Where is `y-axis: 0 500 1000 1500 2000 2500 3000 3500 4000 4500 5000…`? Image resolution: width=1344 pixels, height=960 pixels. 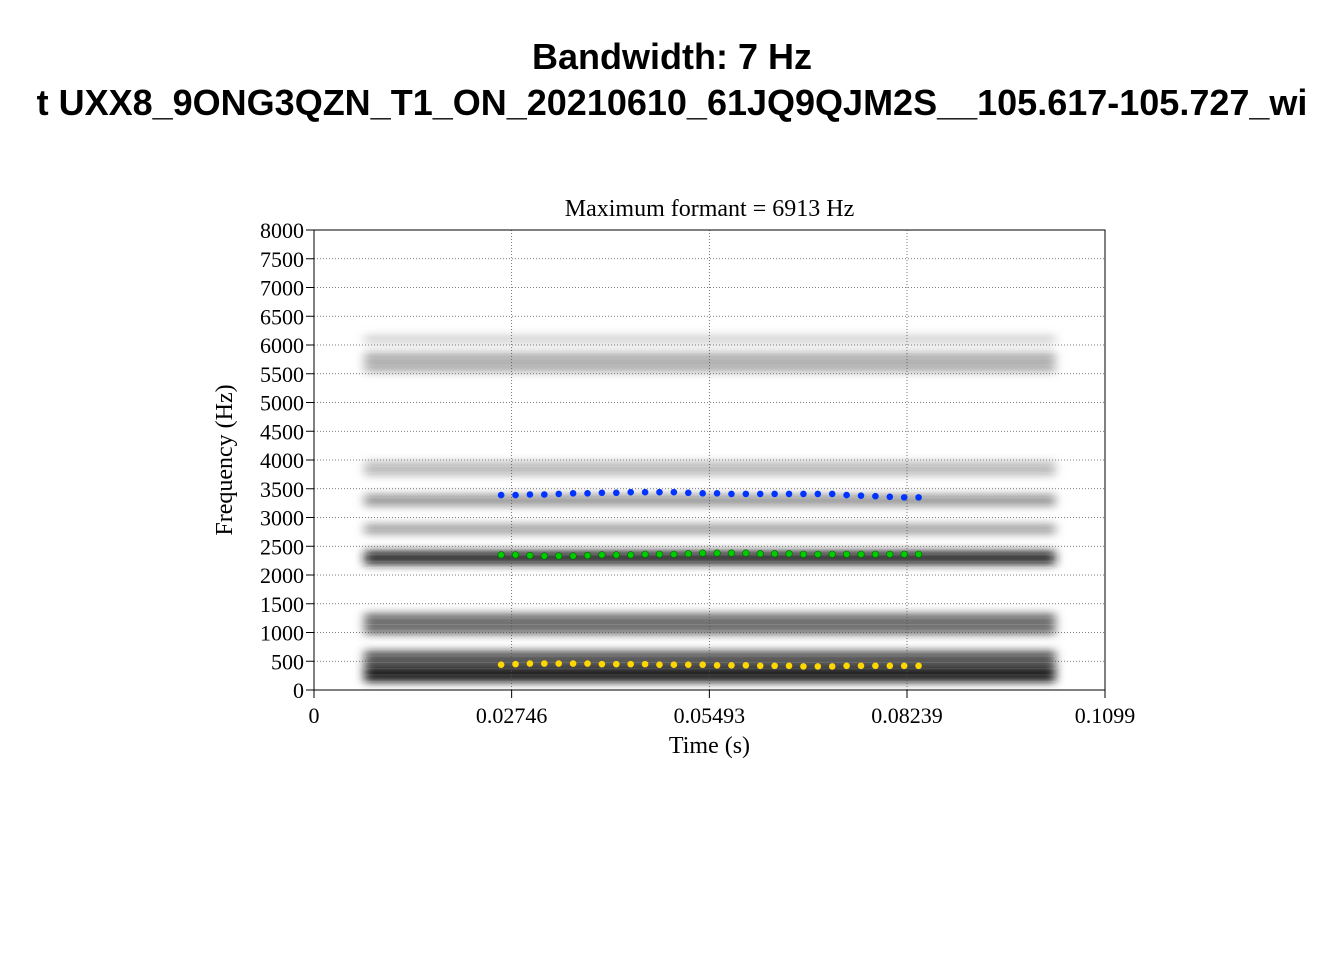 y-axis: 0 500 1000 1500 2000 2500 3000 3500 4000 4500 5000… is located at coordinates (287, 460).